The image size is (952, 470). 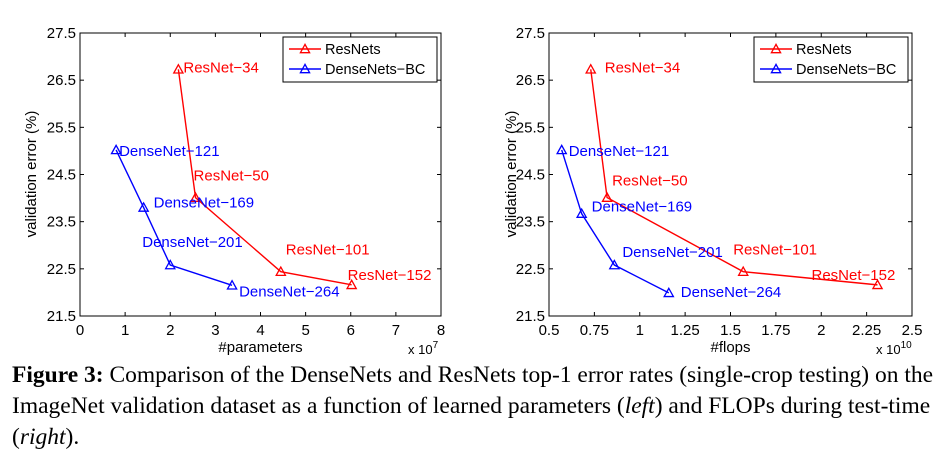 I want to click on x-tick-label: 8, so click(x=441, y=330).